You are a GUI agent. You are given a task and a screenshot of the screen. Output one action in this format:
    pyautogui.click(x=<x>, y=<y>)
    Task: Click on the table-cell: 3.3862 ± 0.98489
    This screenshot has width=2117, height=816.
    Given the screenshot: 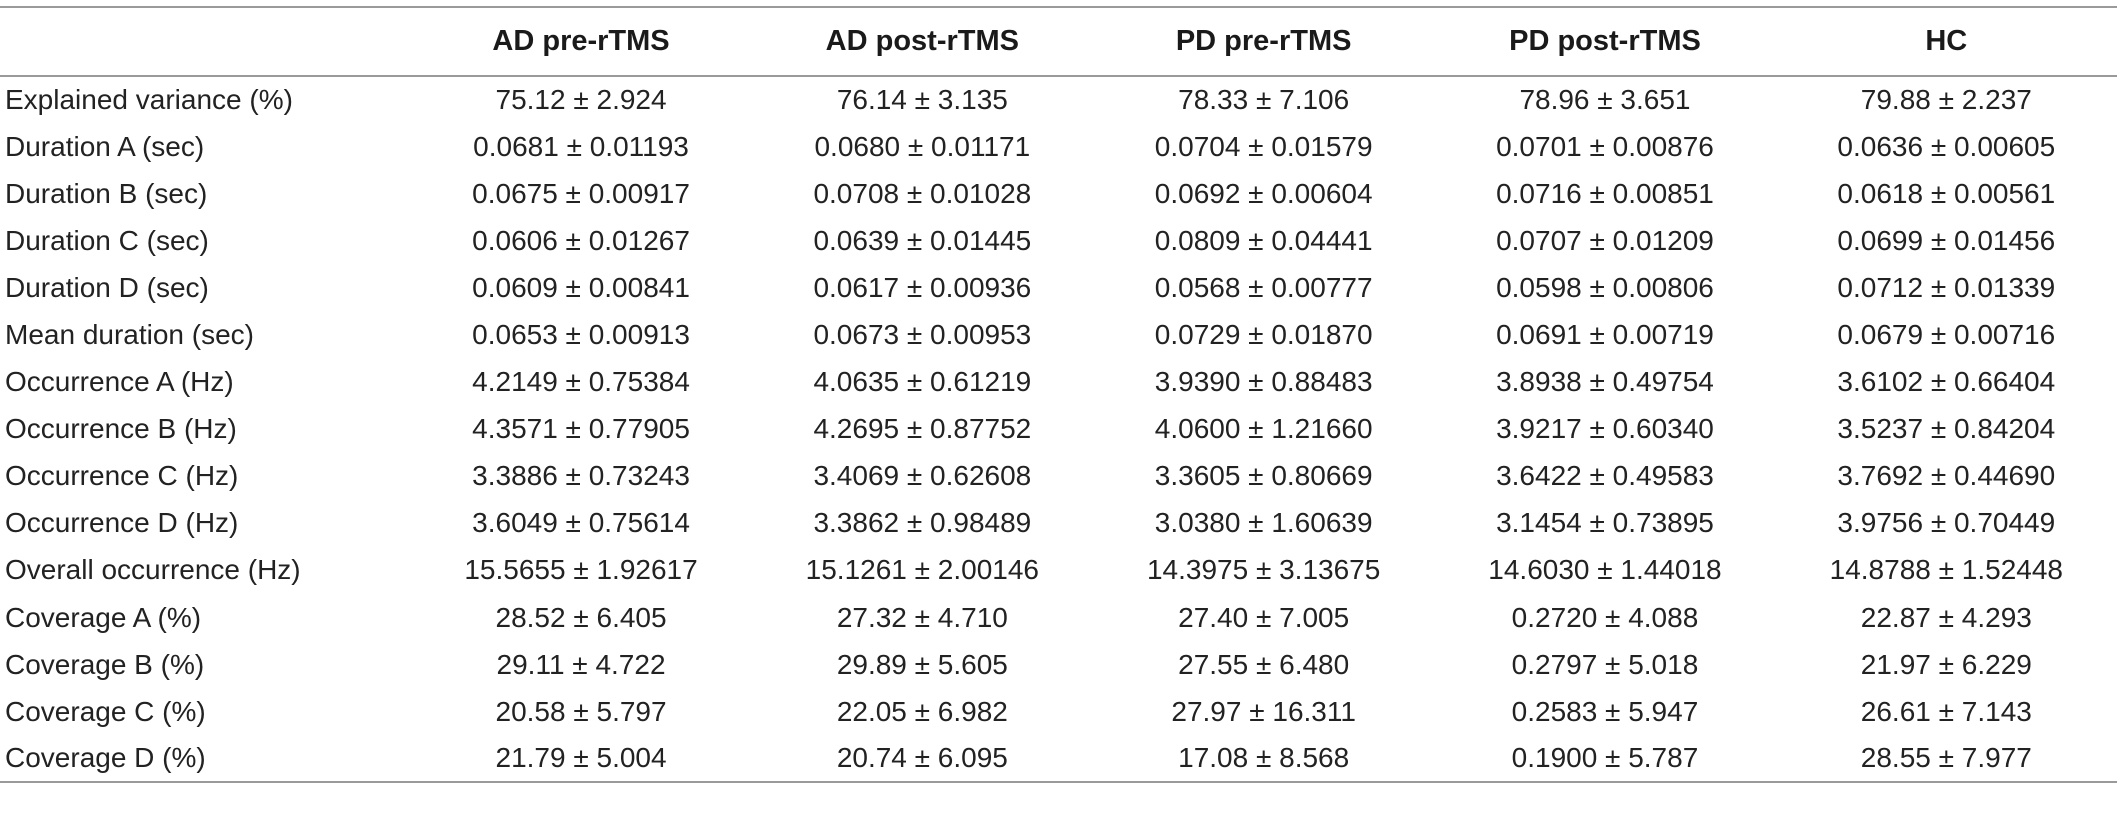 What is the action you would take?
    pyautogui.click(x=922, y=523)
    